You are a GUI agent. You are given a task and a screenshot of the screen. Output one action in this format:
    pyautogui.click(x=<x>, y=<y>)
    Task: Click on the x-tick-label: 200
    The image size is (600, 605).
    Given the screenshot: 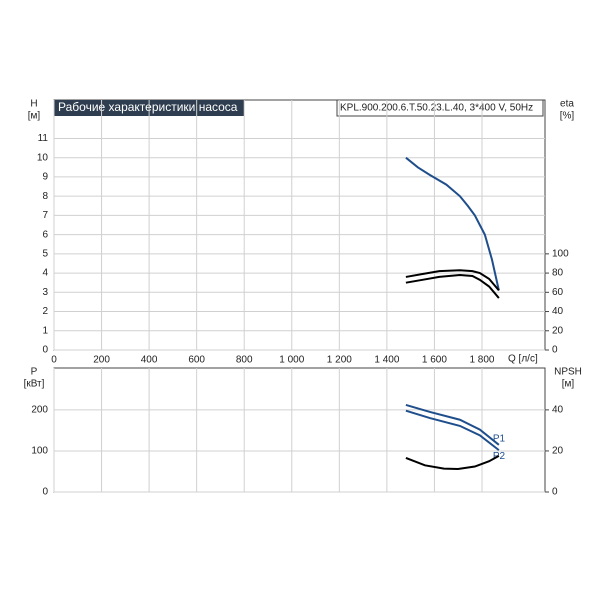 What is the action you would take?
    pyautogui.click(x=101, y=360)
    